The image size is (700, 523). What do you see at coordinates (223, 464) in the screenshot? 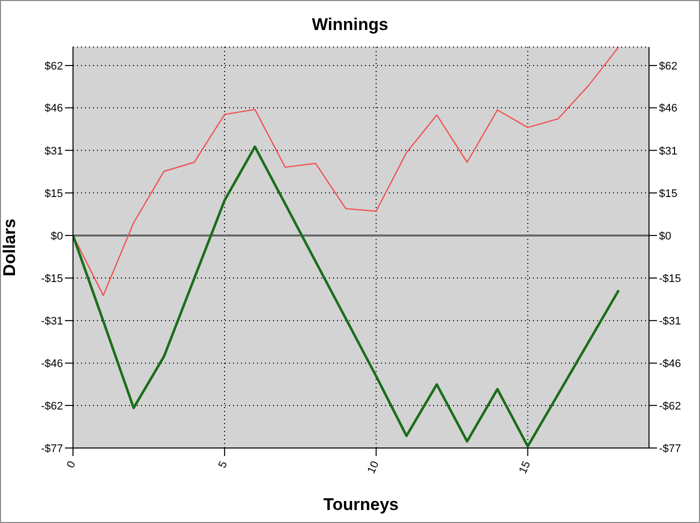
I see `x-tick-label: 5` at bounding box center [223, 464].